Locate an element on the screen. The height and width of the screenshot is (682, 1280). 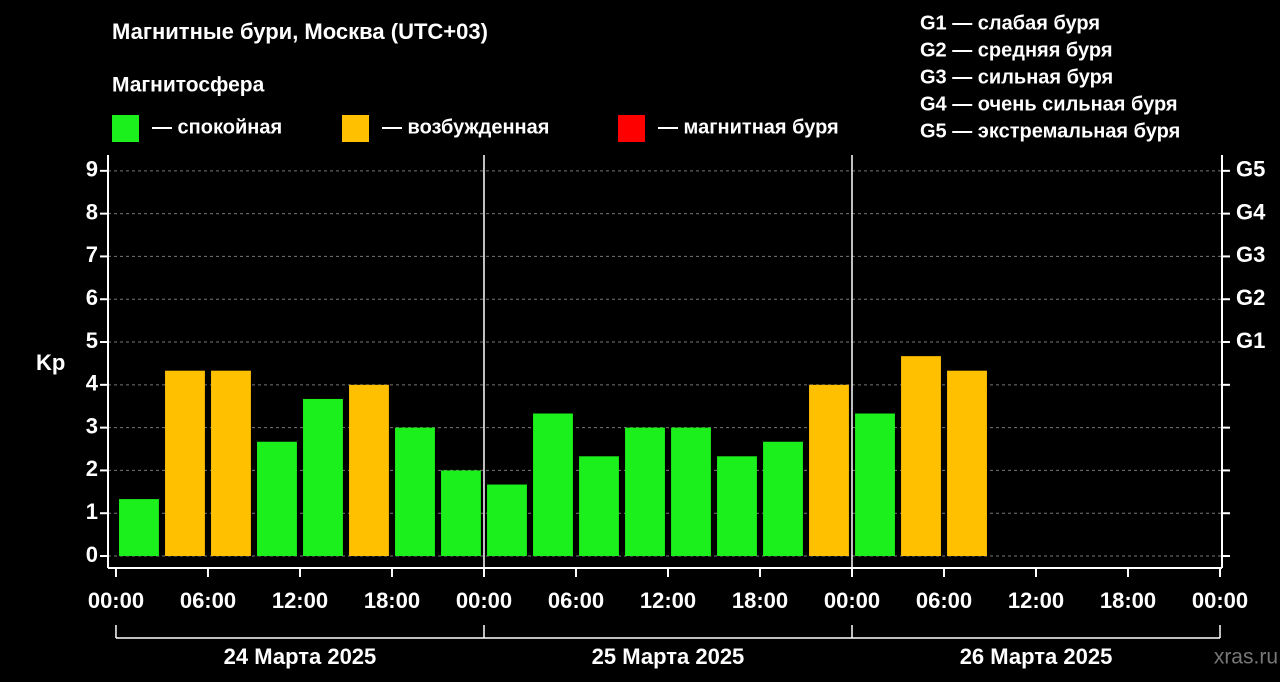
watermark: xras.ru is located at coordinates (1246, 657).